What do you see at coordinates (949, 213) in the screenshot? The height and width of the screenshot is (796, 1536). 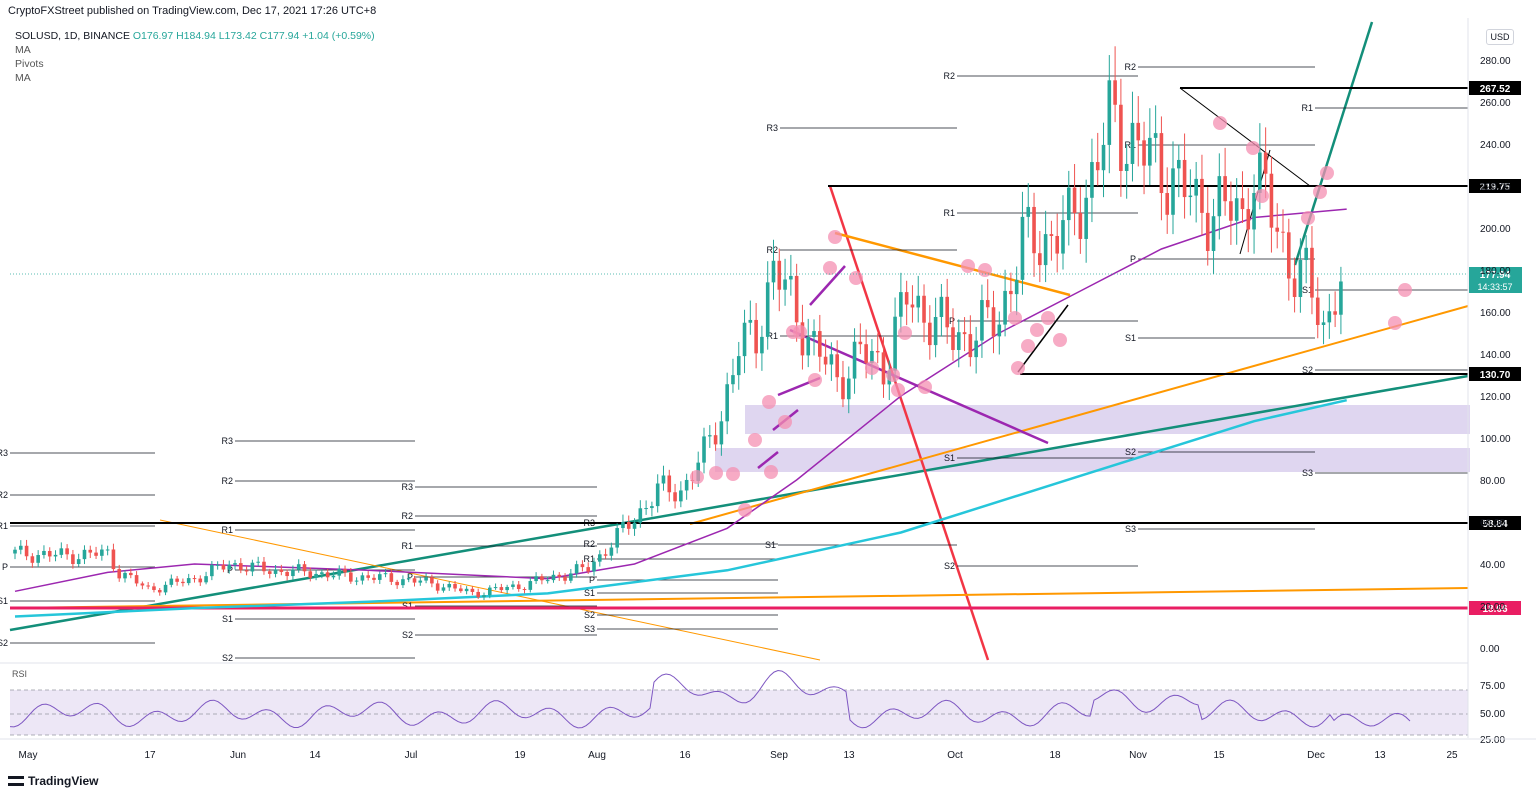 I see `pivot-label-30: R1` at bounding box center [949, 213].